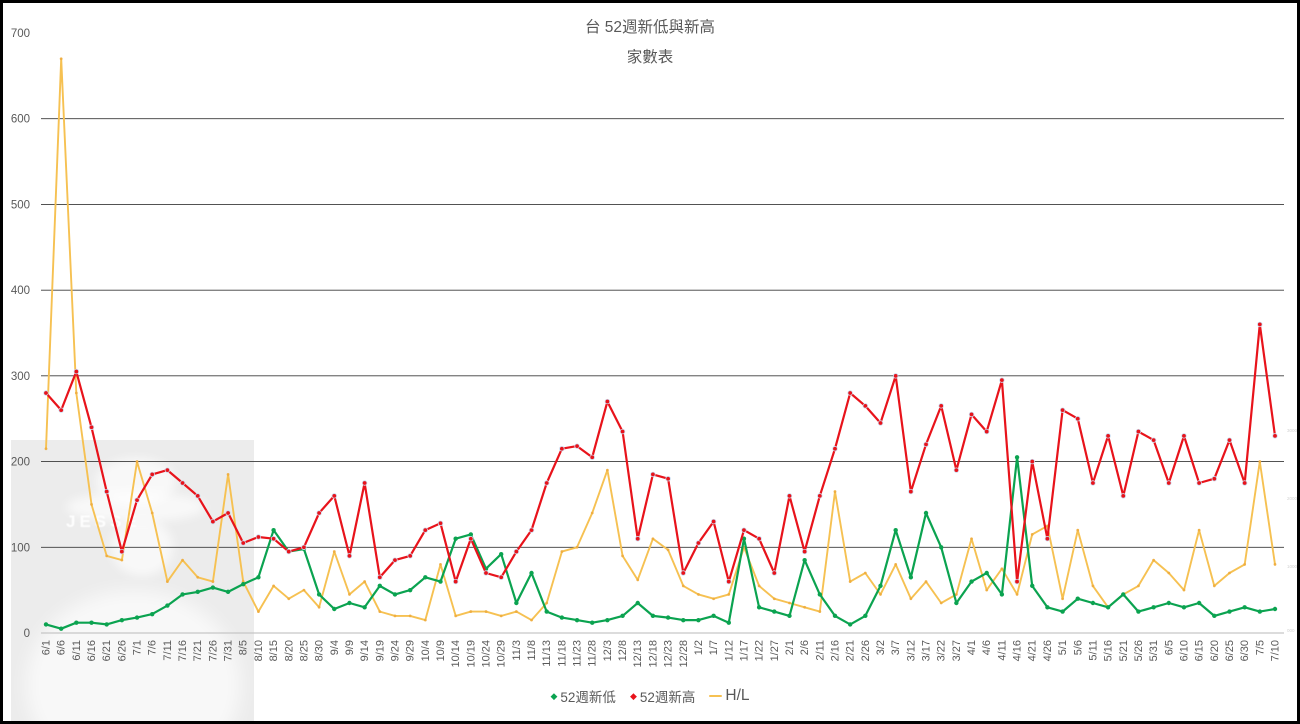 The height and width of the screenshot is (724, 1300). I want to click on x-axis-tick-label: 6/10, so click(1184, 650).